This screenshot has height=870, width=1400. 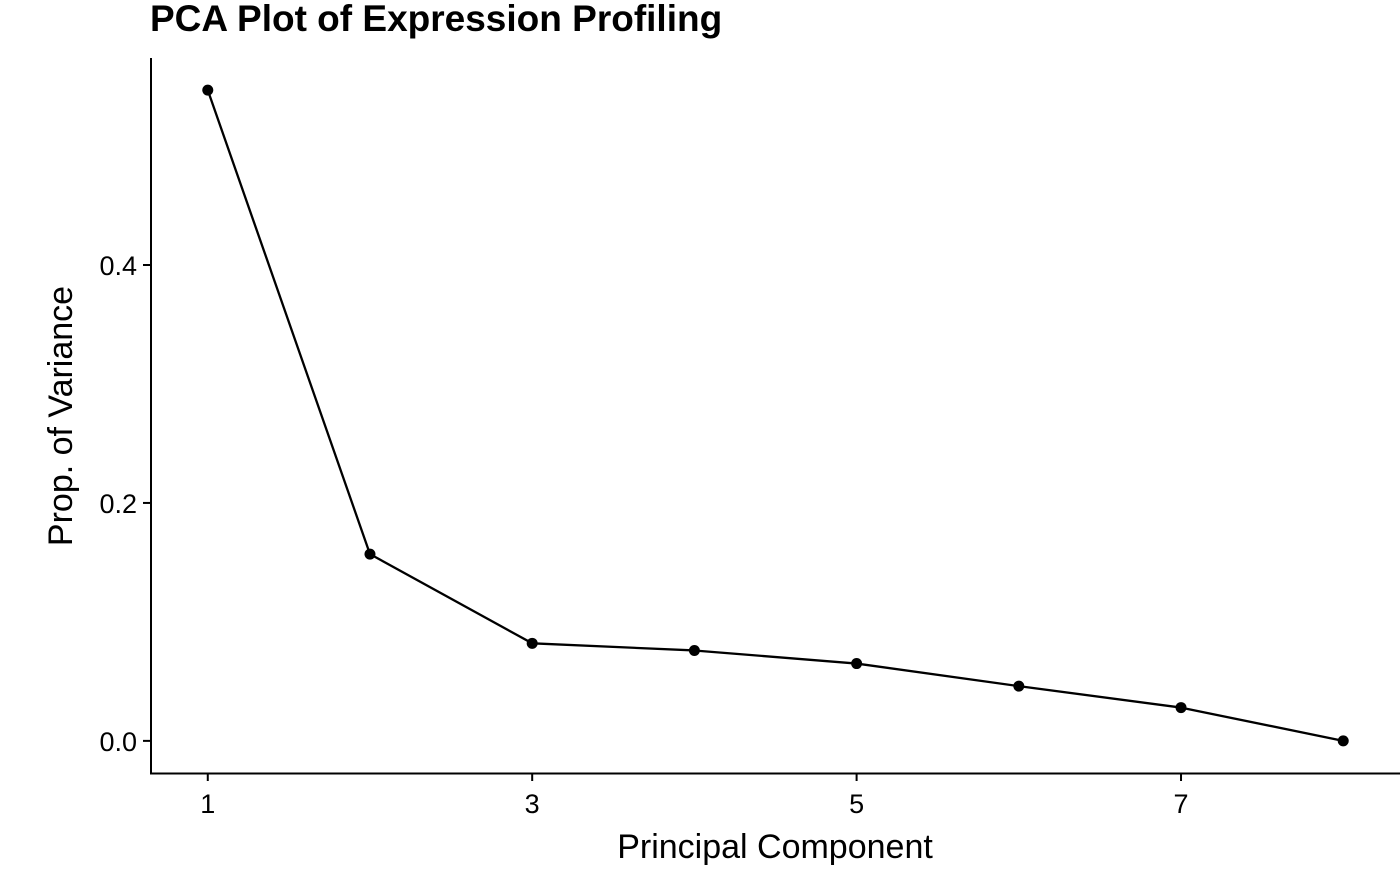 I want to click on chart-title: PCA Plot of Expression Profiling, so click(x=436, y=19).